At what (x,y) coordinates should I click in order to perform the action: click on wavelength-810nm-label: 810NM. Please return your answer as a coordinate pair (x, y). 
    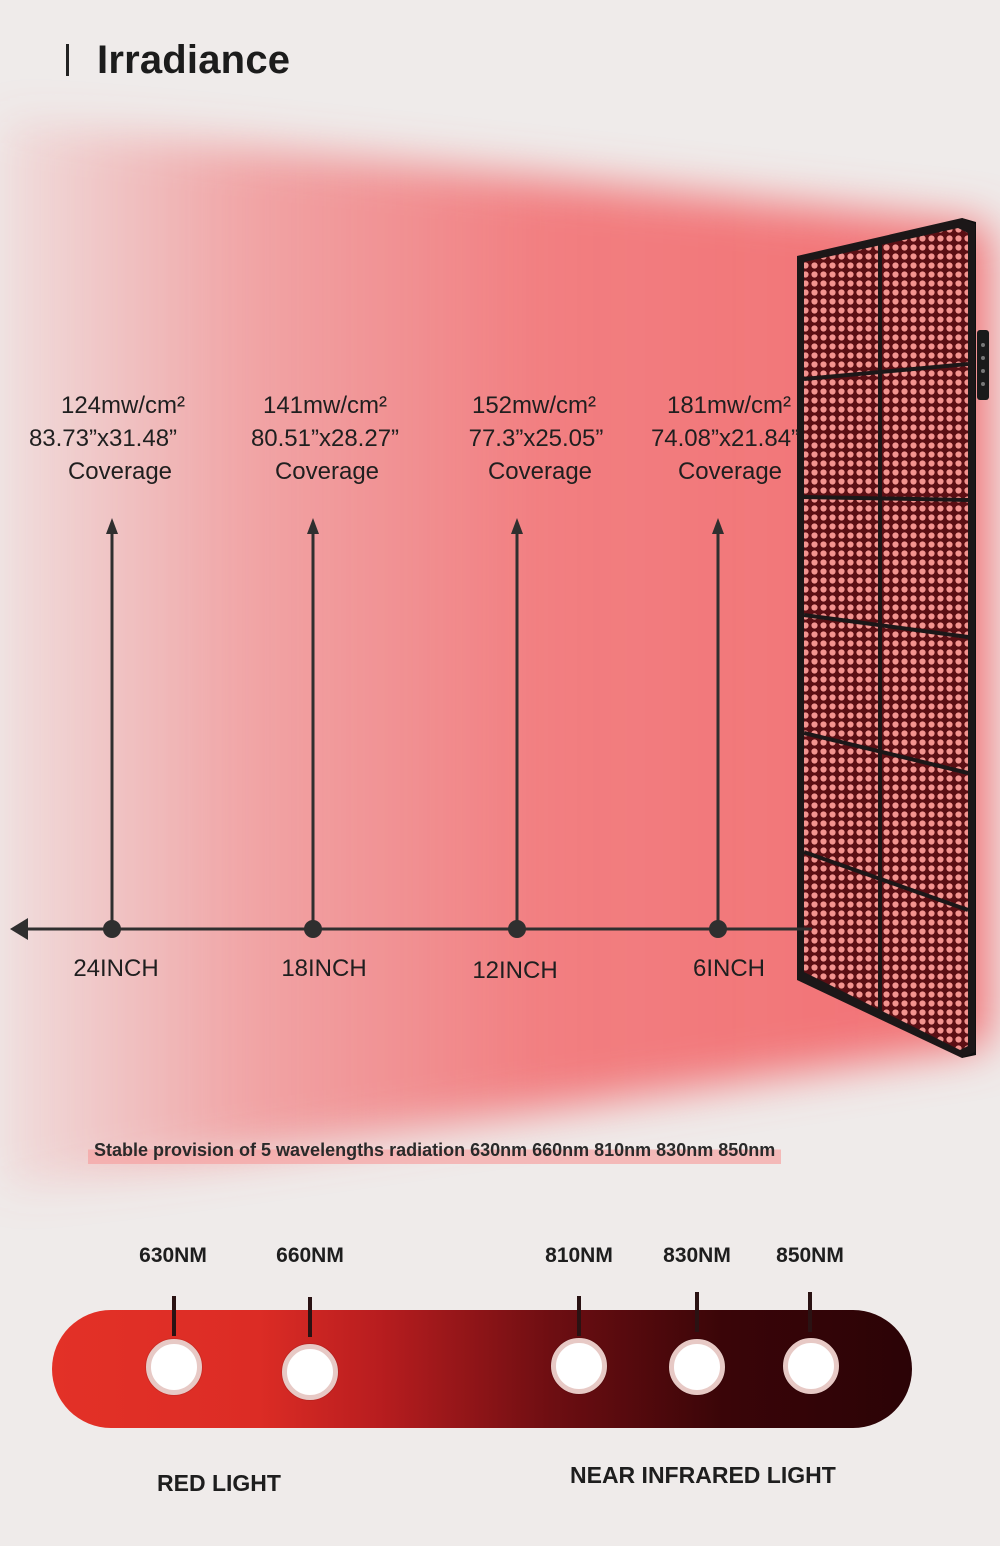
    Looking at the image, I should click on (579, 1255).